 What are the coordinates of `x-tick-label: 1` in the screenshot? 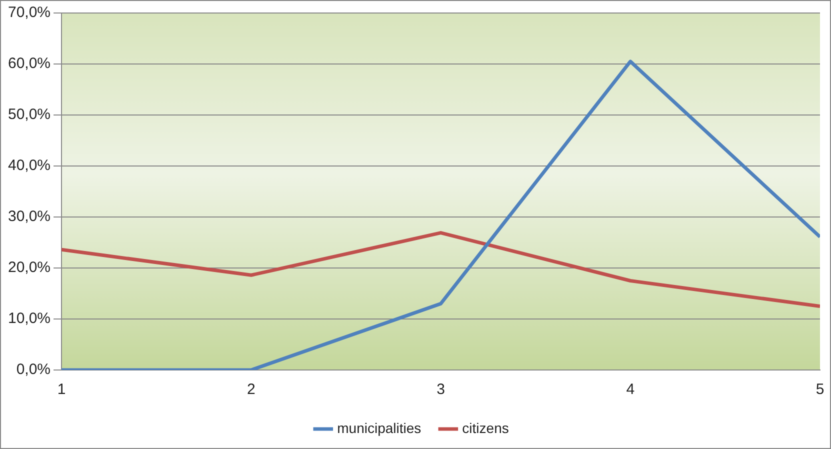 It's located at (61, 389).